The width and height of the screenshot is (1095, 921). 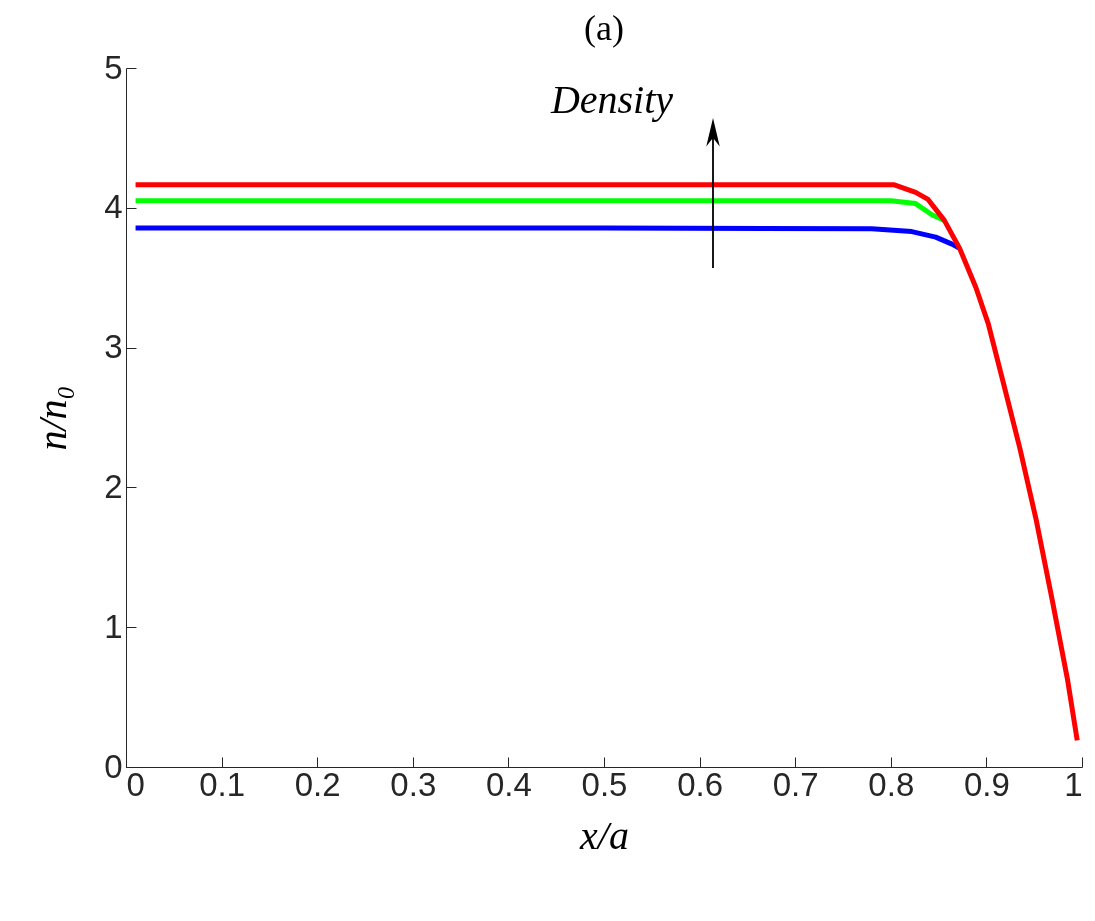 What do you see at coordinates (317, 784) in the screenshot?
I see `x-tick-label: 0.2` at bounding box center [317, 784].